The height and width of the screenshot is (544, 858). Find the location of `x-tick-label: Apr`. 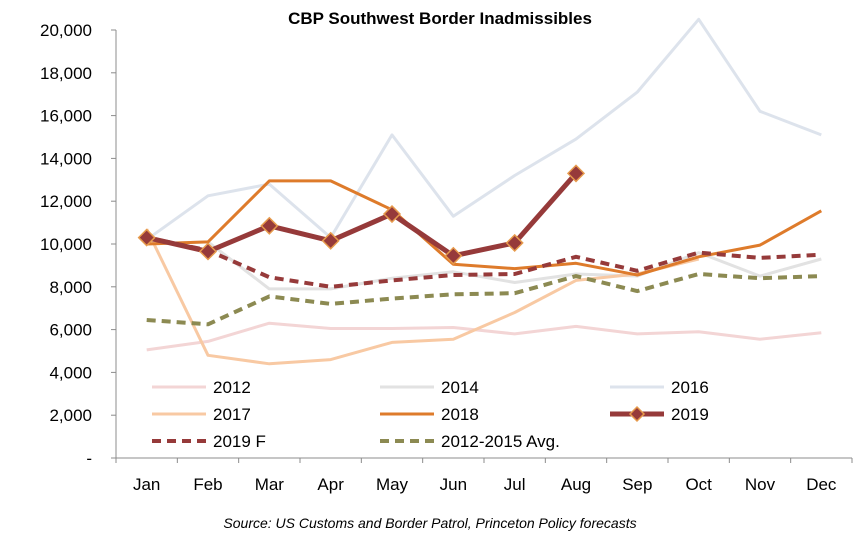

x-tick-label: Apr is located at coordinates (330, 484).